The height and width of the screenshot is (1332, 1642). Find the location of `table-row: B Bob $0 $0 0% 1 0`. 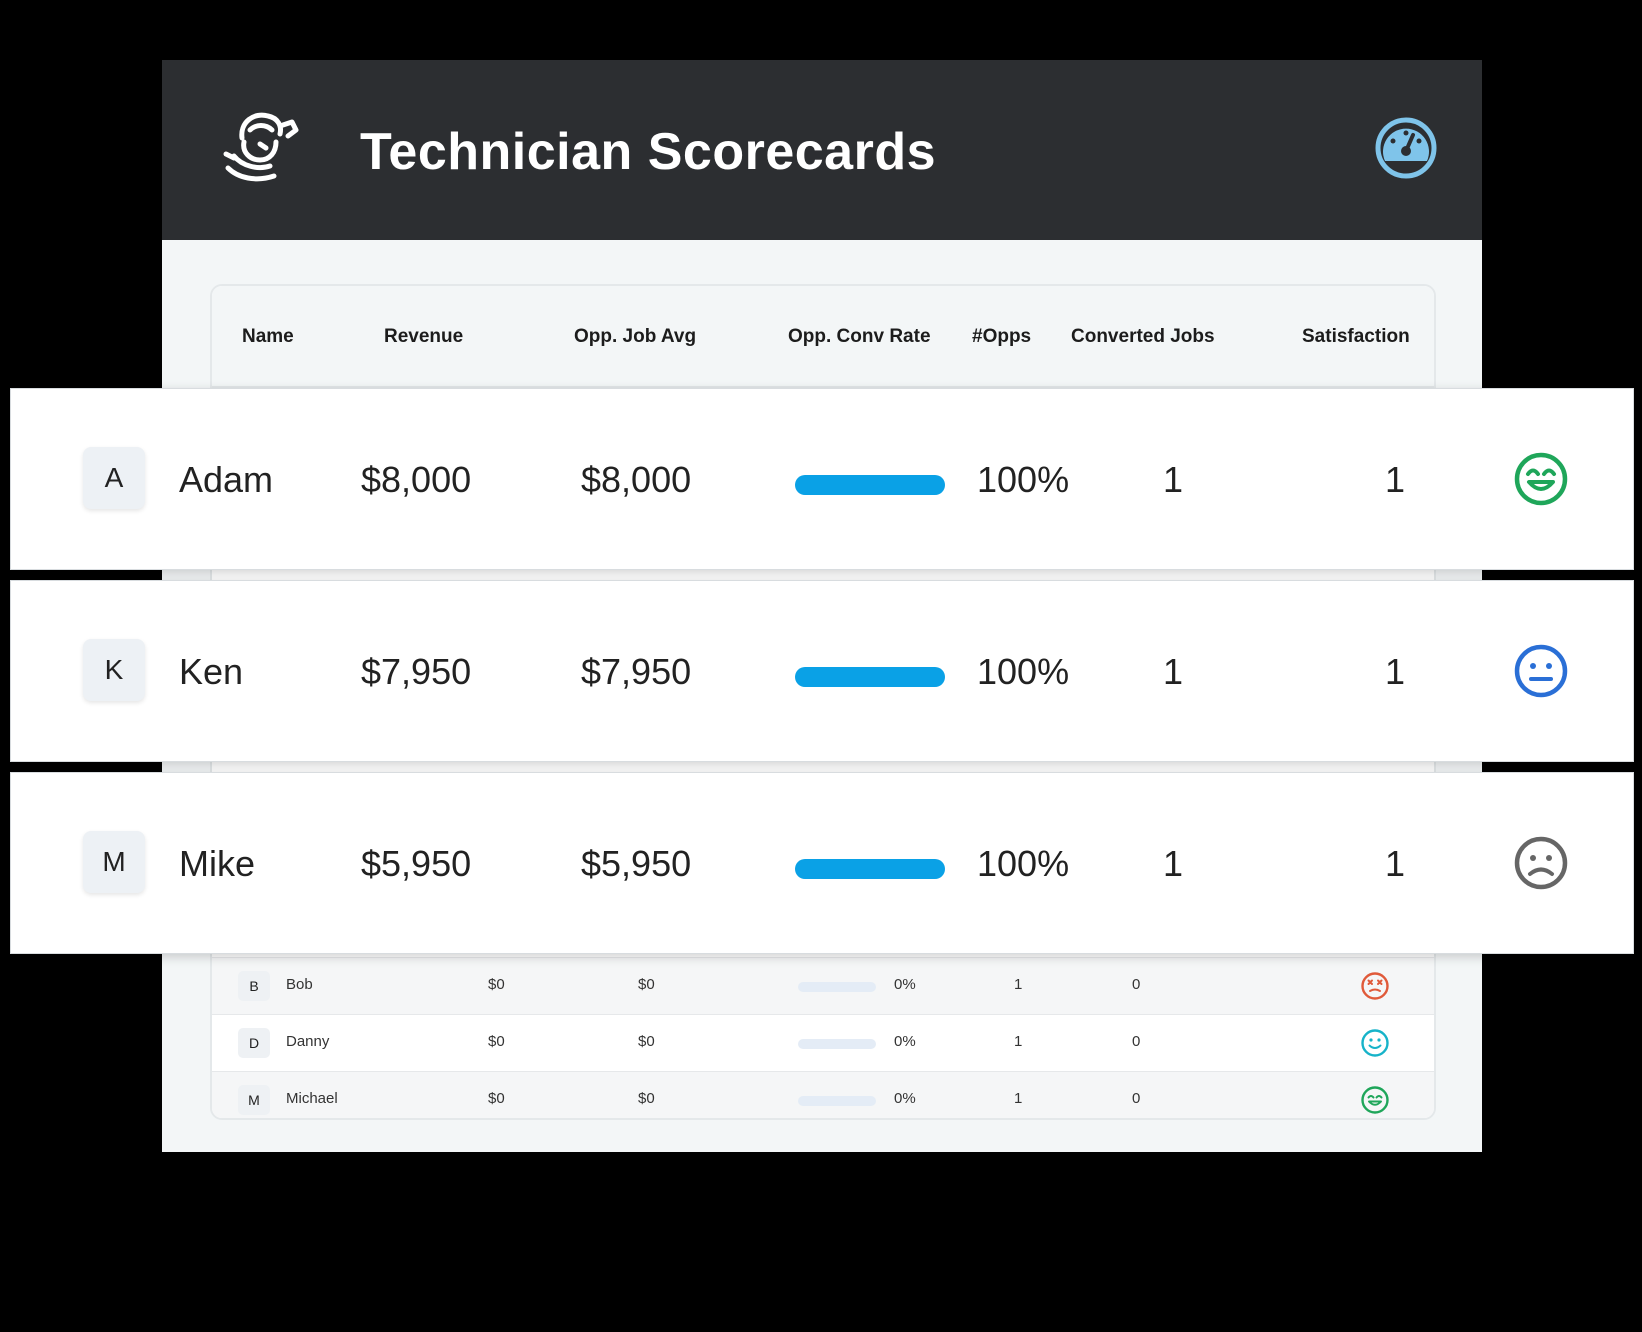

table-row: B Bob $0 $0 0% 1 0 is located at coordinates (823, 985).